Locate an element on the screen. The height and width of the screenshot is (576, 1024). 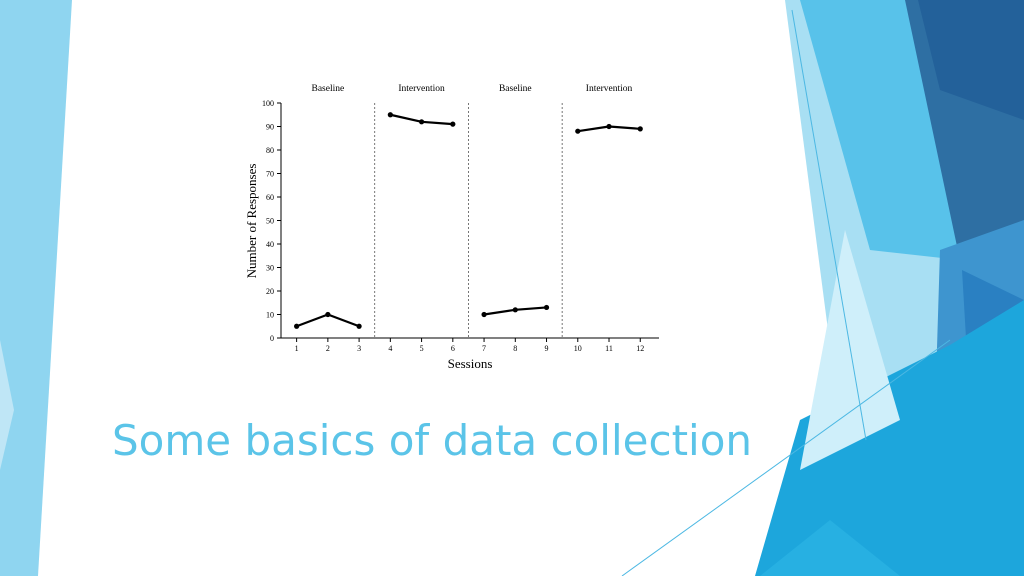
x-tick-label: 4 is located at coordinates (390, 348).